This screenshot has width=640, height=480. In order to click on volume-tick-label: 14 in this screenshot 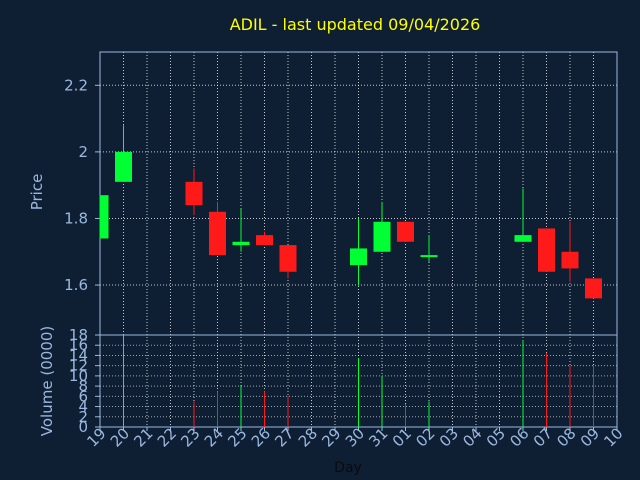, I will do `click(78, 355)`.